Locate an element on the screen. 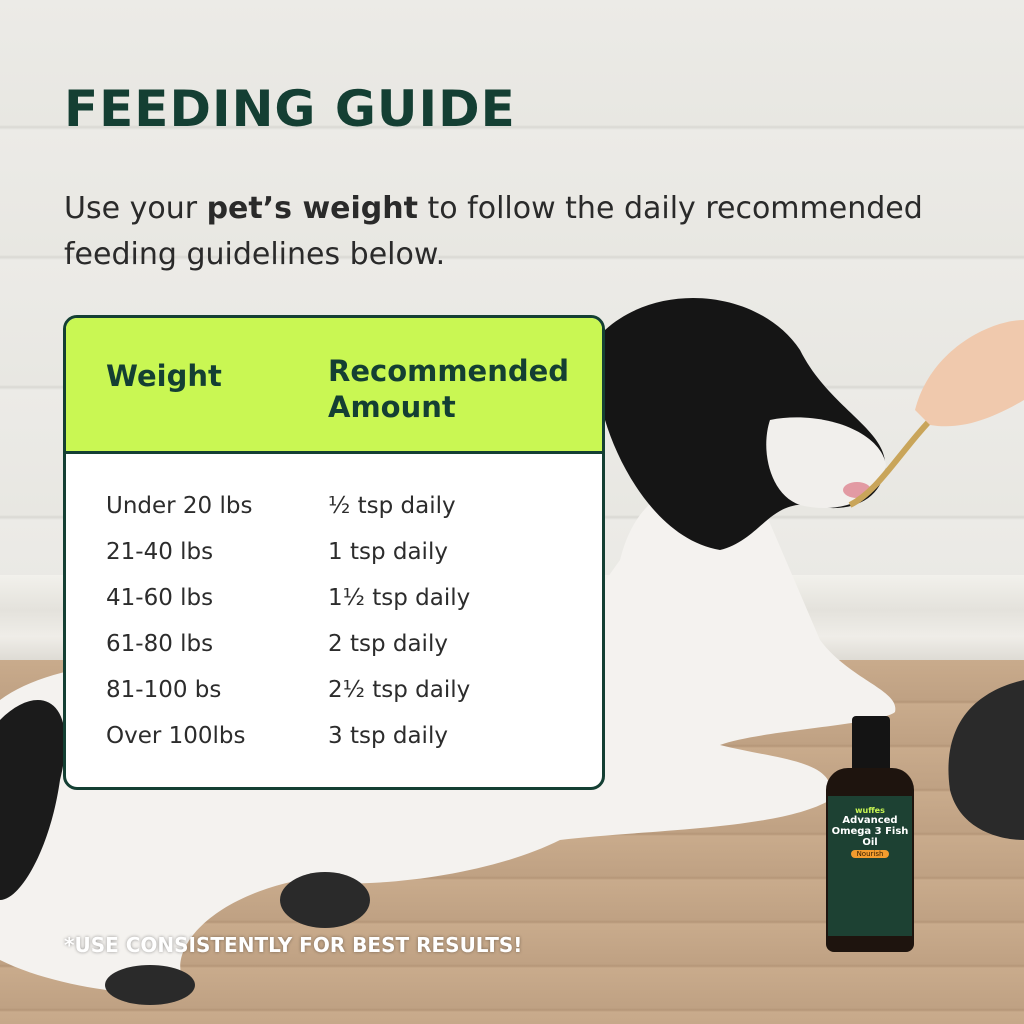  weight-cell: Over 100lbs is located at coordinates (176, 736).